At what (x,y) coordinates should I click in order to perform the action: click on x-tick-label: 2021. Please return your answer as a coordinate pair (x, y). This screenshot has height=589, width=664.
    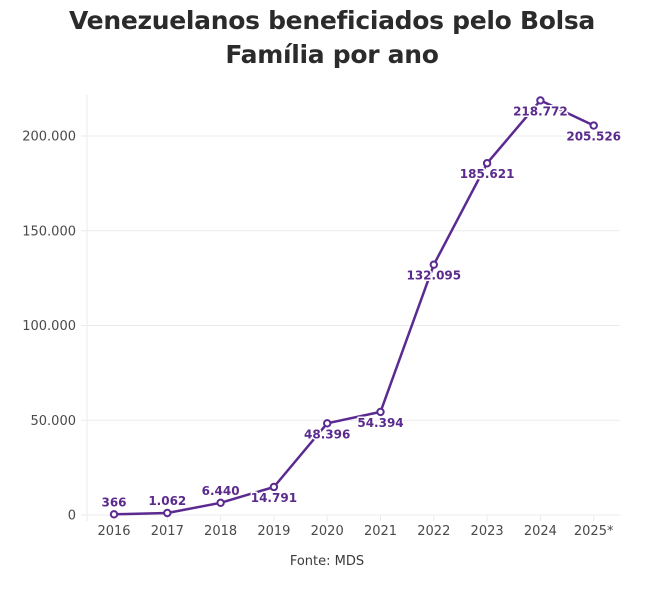
    Looking at the image, I should click on (380, 531).